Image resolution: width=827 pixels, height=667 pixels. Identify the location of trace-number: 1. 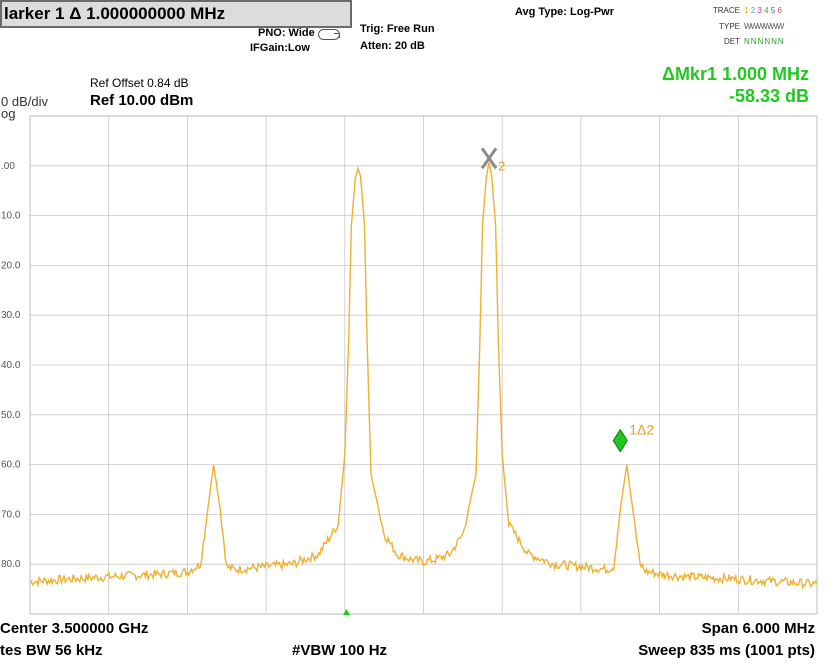
(746, 10).